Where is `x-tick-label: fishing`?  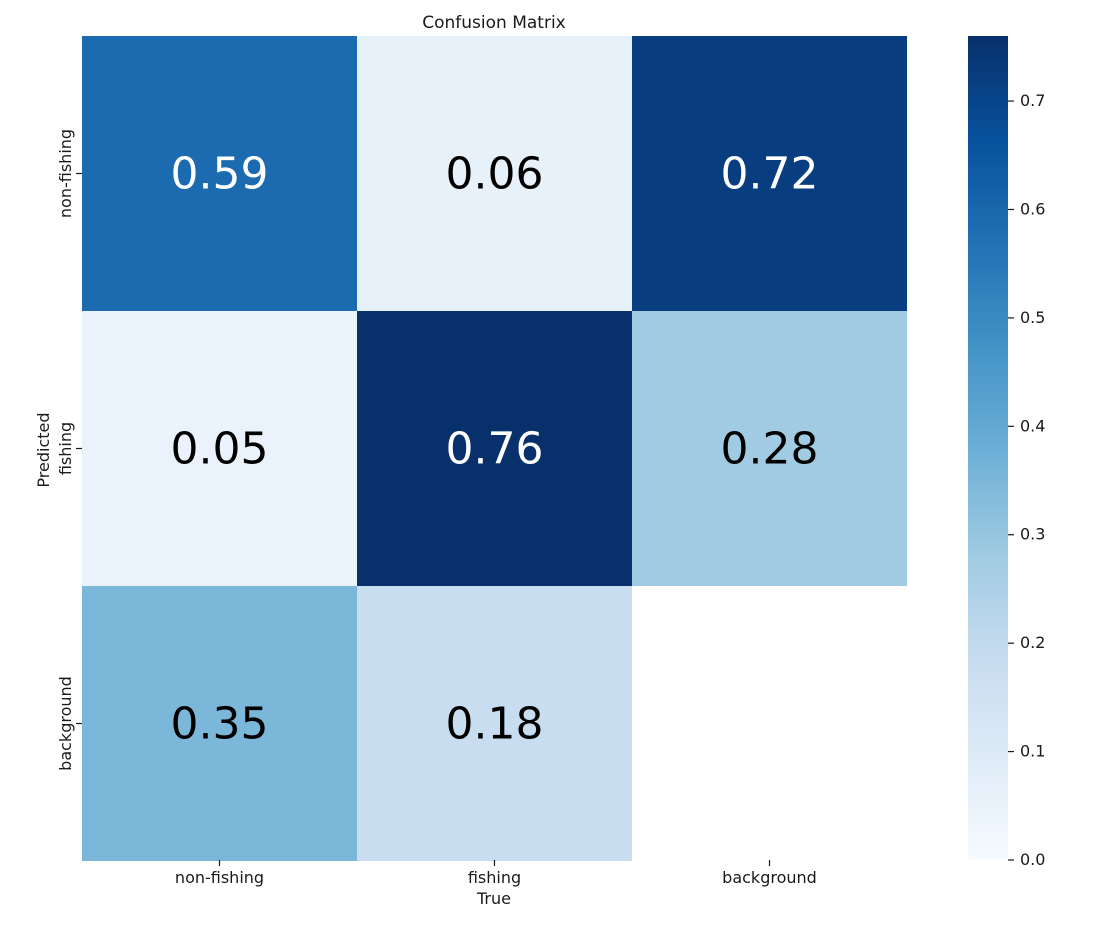 x-tick-label: fishing is located at coordinates (494, 877).